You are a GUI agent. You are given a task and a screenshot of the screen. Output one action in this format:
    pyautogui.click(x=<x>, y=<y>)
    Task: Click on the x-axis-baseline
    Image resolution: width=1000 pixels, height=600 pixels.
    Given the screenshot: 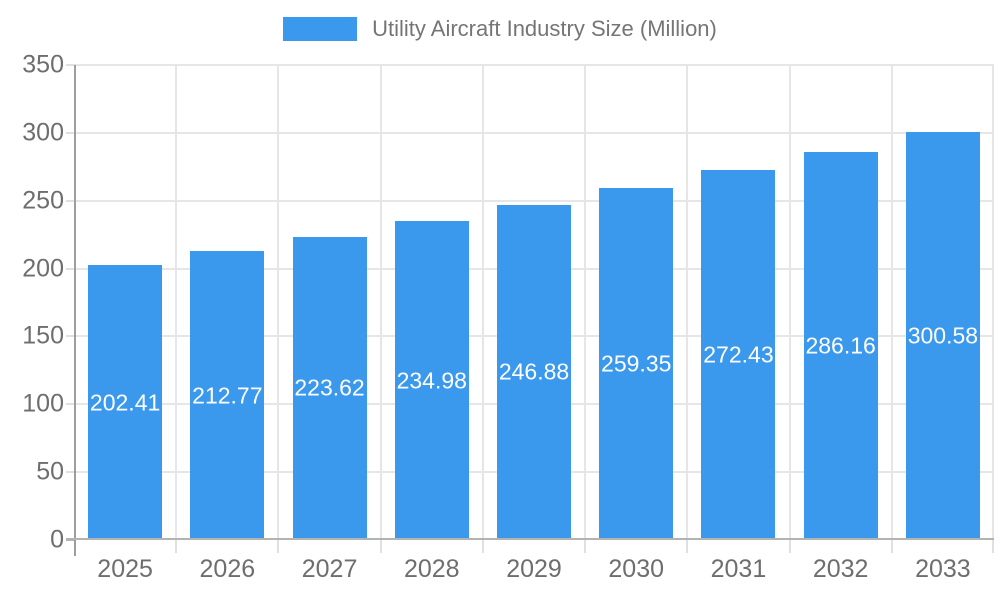 What is the action you would take?
    pyautogui.click(x=530, y=539)
    